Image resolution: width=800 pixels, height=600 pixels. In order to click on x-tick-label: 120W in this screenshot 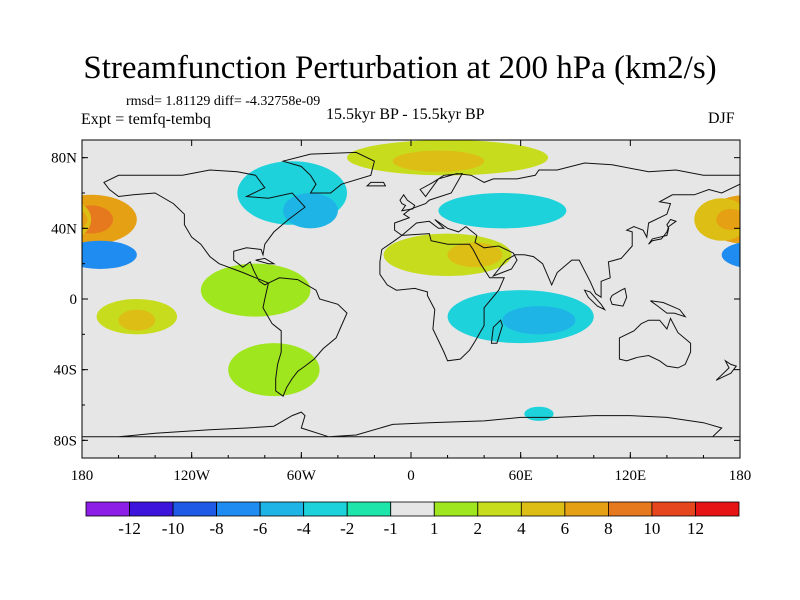, I will do `click(192, 476)`.